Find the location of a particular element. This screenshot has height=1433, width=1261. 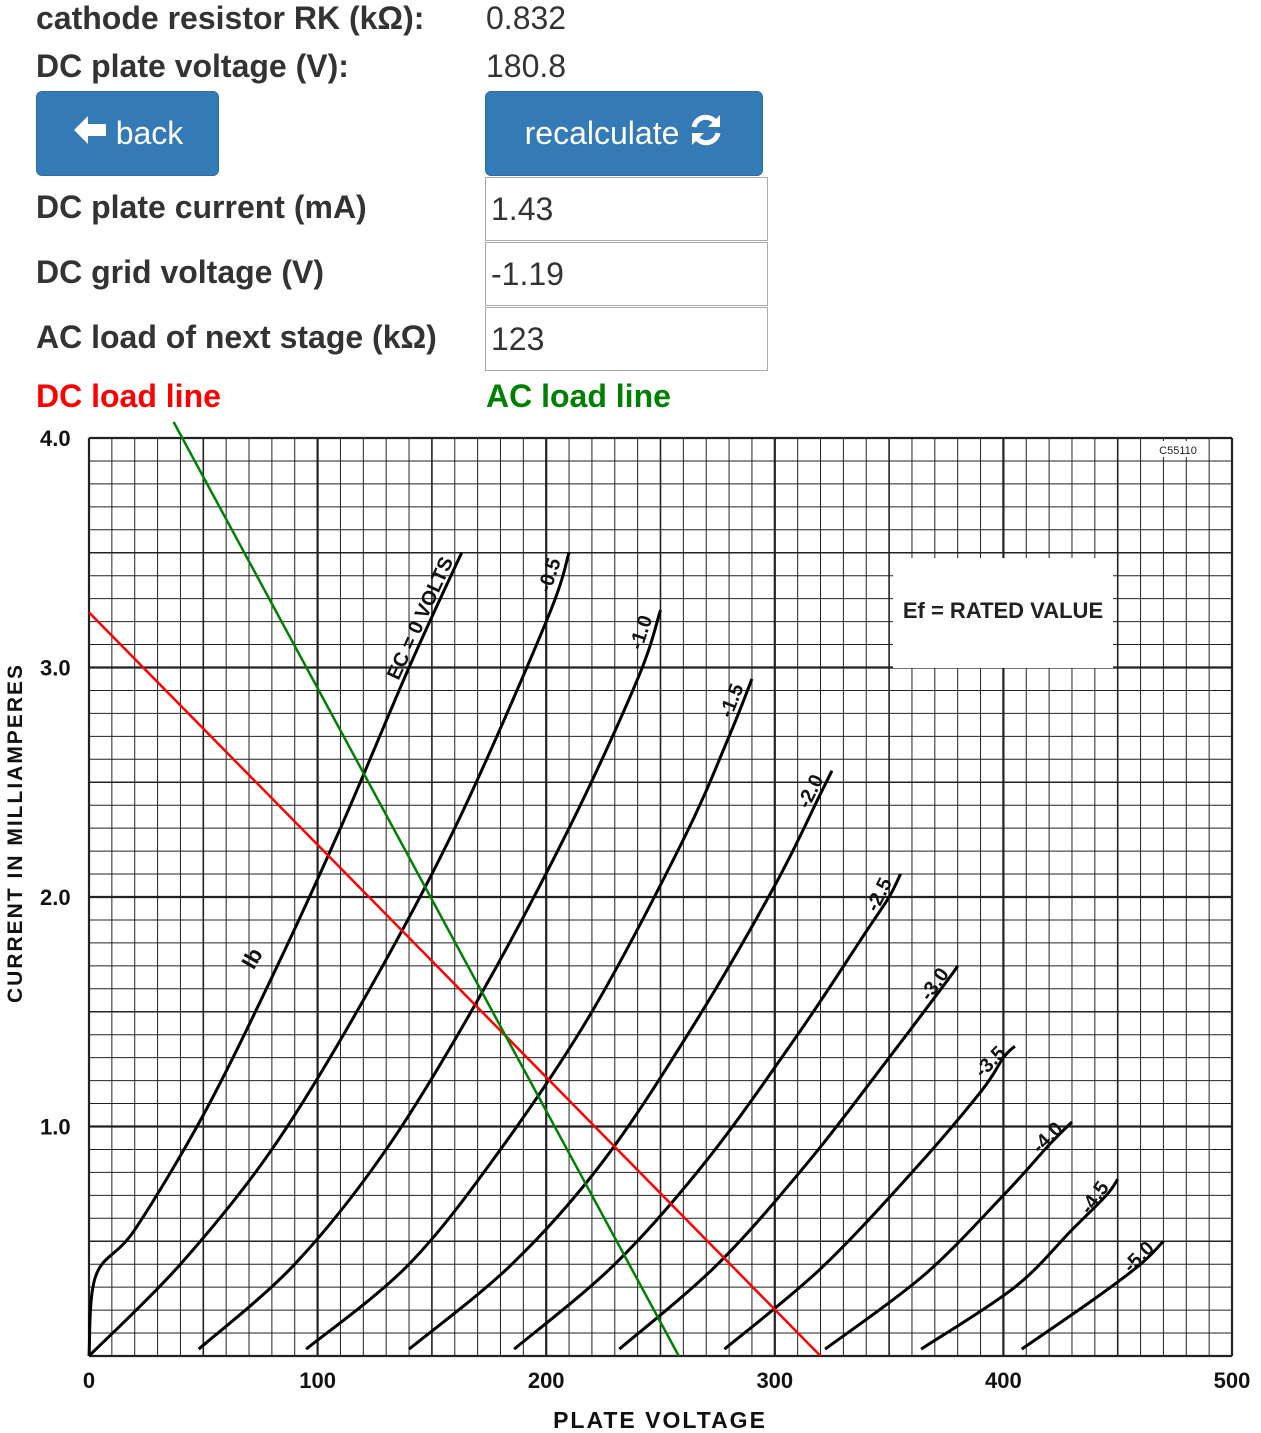

curve-label: -2.5 is located at coordinates (879, 894).